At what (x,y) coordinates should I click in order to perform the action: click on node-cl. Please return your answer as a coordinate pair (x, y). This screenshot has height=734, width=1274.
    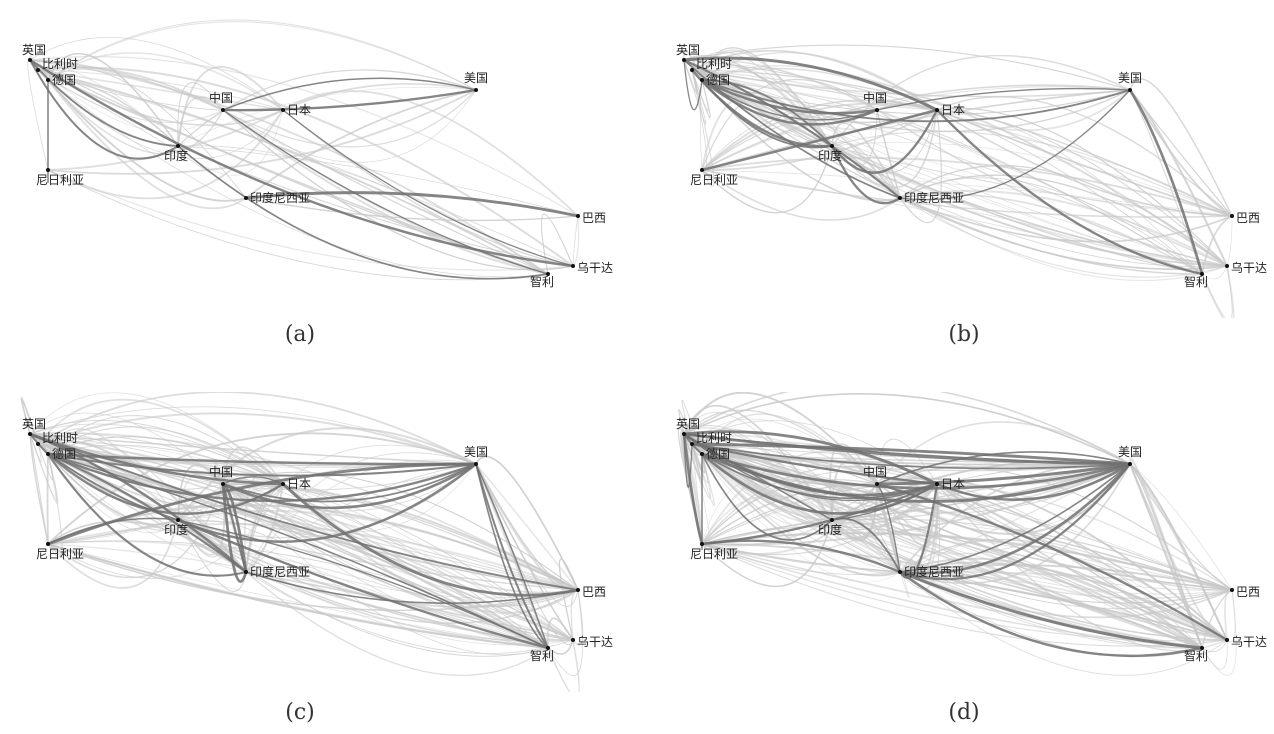
    Looking at the image, I should click on (548, 648).